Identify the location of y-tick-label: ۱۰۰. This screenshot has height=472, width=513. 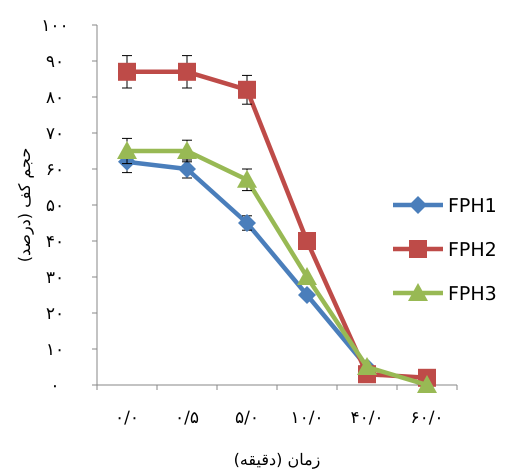
(55, 26).